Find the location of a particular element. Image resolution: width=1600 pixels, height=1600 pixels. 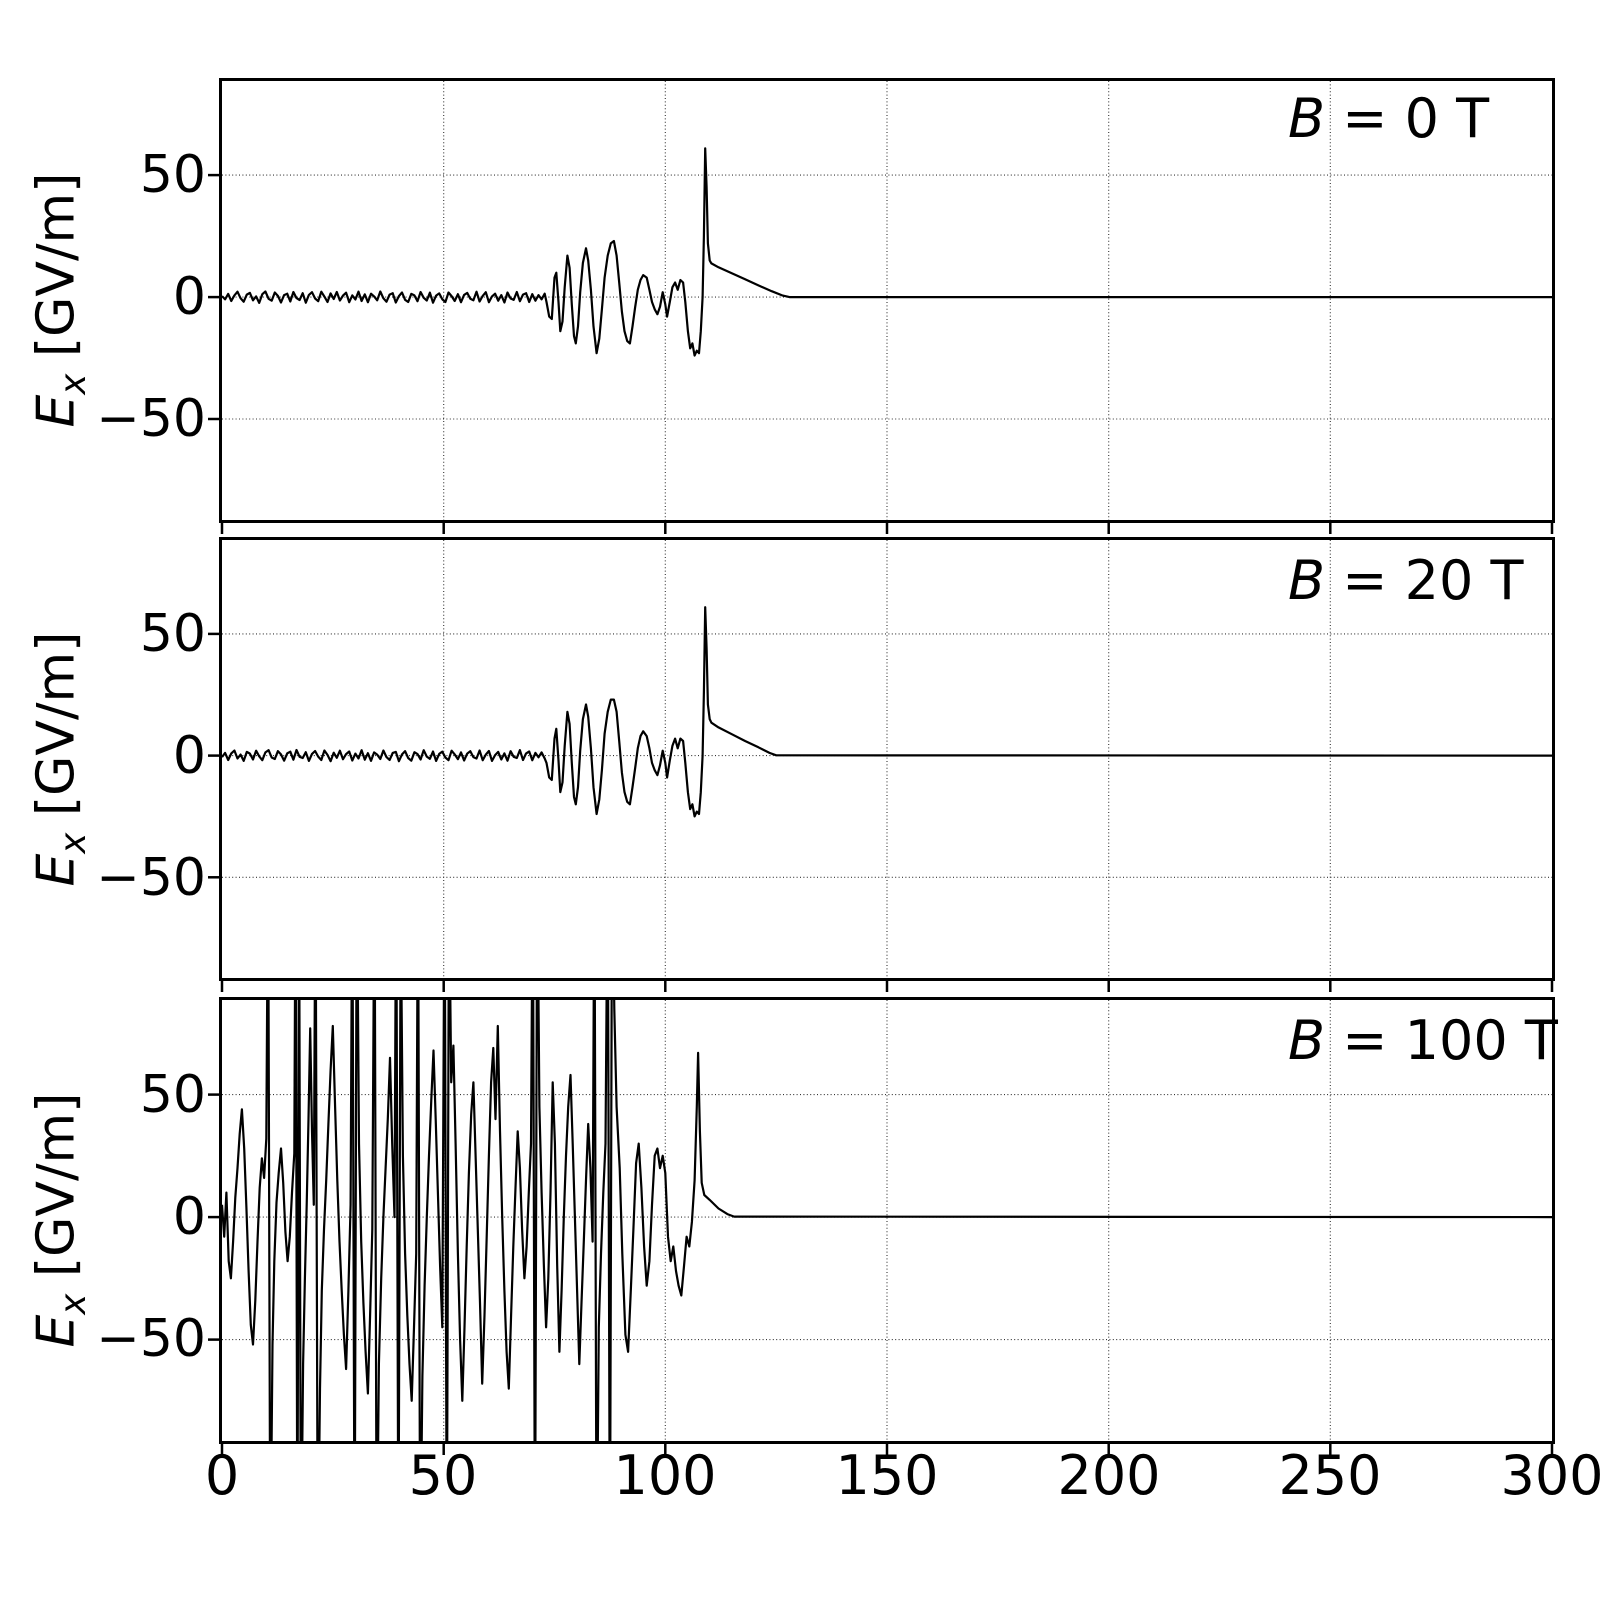

xtick-label: 100 is located at coordinates (665, 1475).